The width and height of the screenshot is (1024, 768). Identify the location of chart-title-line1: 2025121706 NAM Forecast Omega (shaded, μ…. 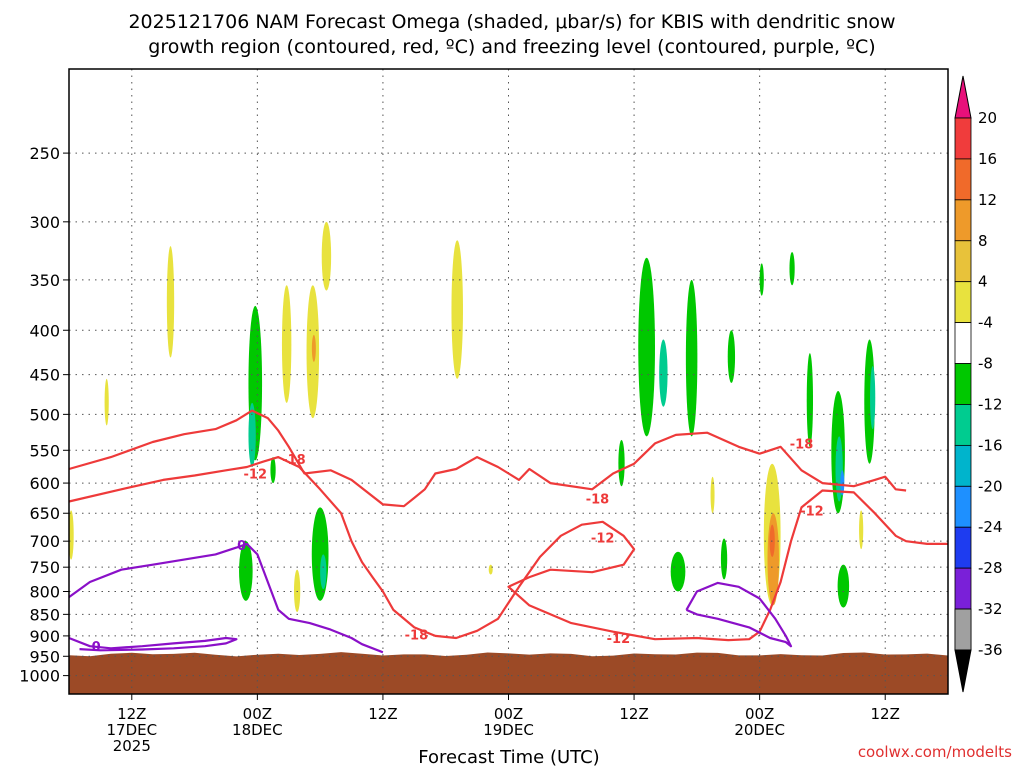
(511, 22).